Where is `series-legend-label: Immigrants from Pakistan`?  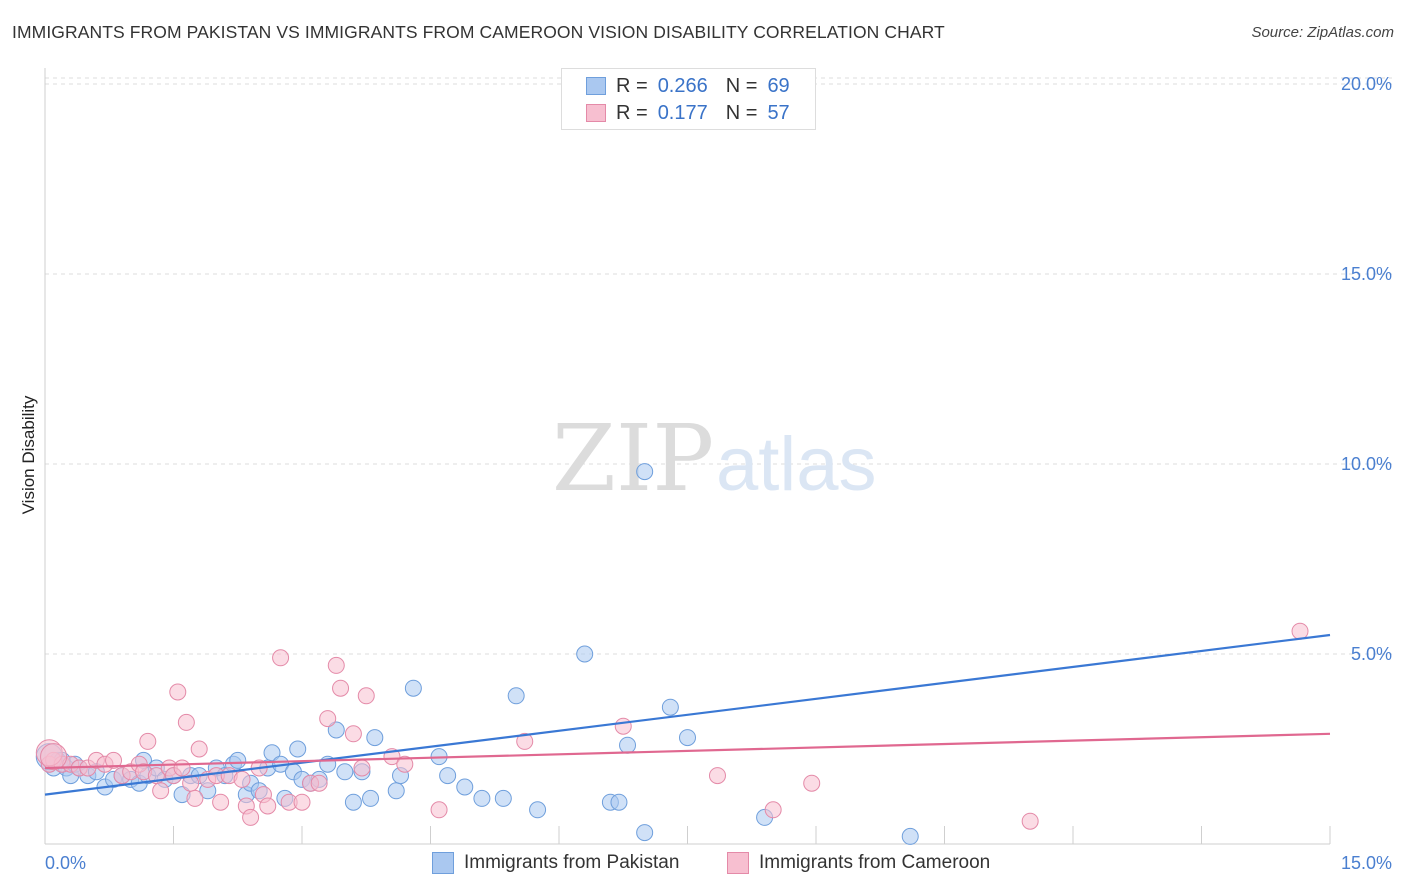
series-legend-label: Immigrants from Pakistan is located at coordinates (572, 862).